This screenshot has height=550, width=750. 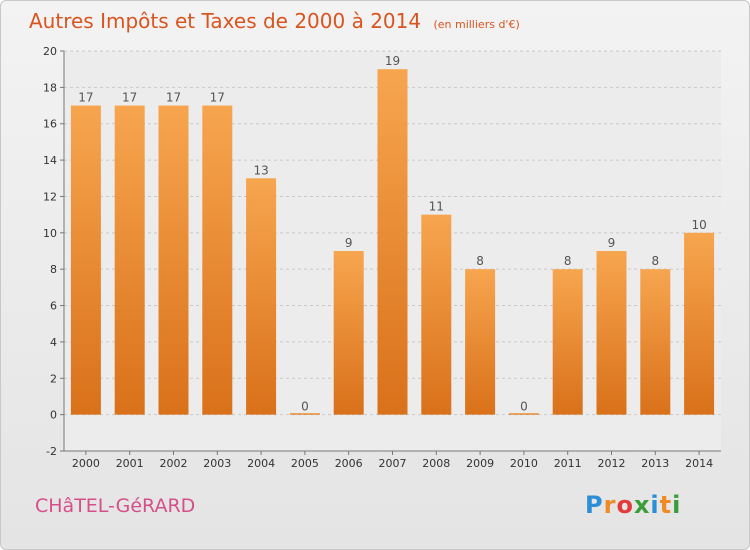 What do you see at coordinates (655, 463) in the screenshot?
I see `x-tick-label: 2013` at bounding box center [655, 463].